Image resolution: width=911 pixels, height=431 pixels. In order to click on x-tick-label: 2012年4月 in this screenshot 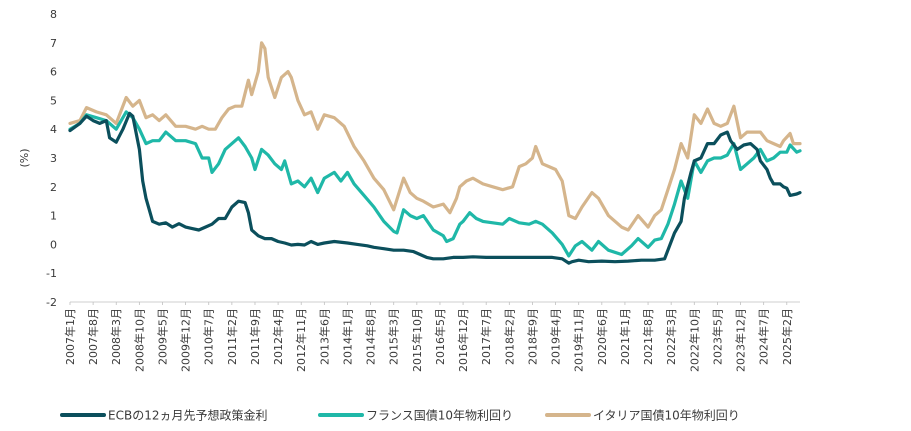, I will do `click(278, 336)`.